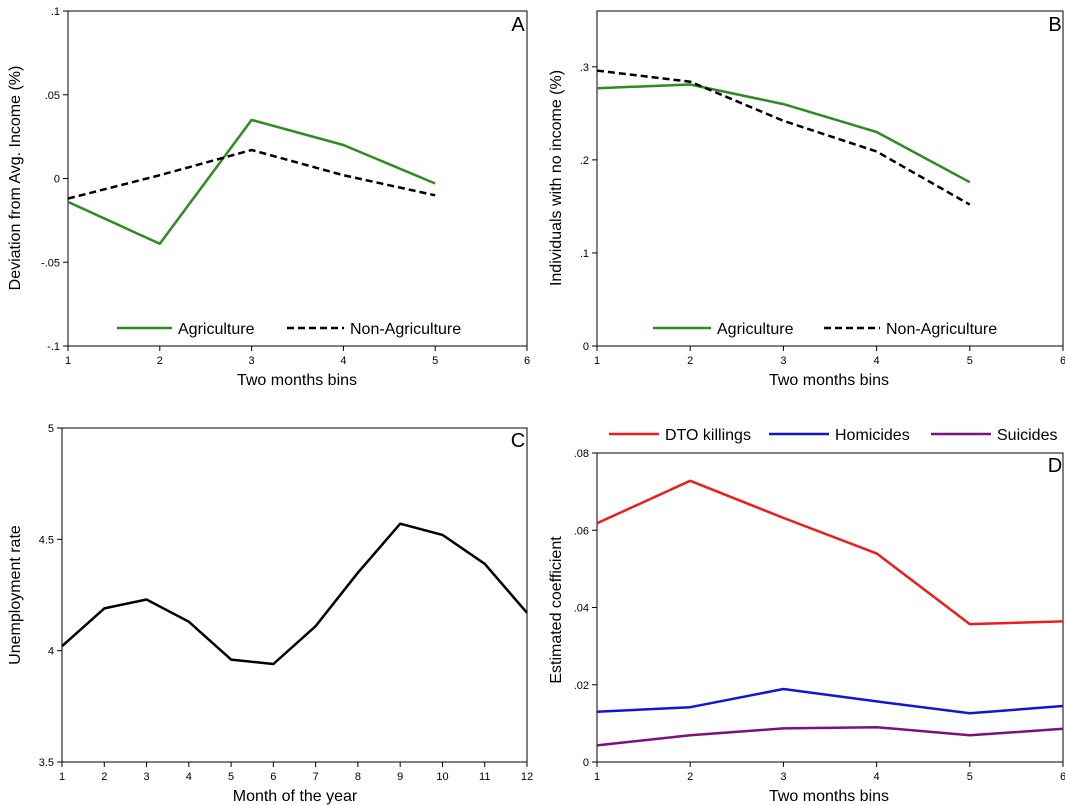  I want to click on panel-a-x-tick-label: 6, so click(527, 361).